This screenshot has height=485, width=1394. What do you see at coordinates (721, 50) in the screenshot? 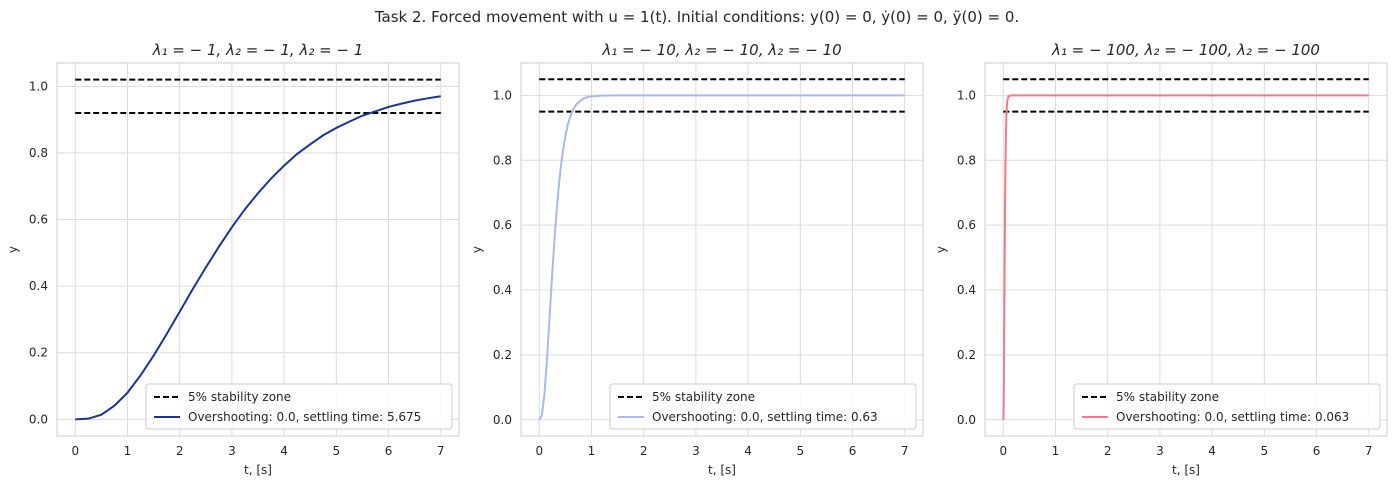
I see `chart-title: λ₁ = − 10, λ₂ = − 10, λ₂ = − 10` at bounding box center [721, 50].